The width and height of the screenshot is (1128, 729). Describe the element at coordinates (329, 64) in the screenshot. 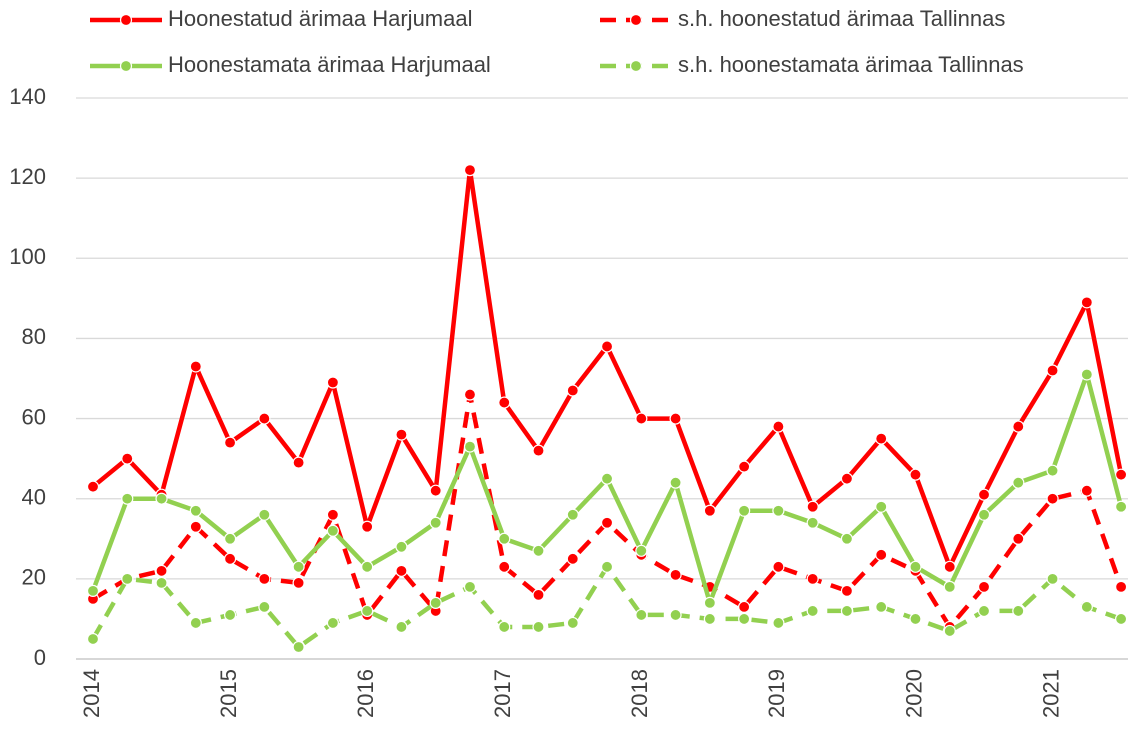

I see `legend-label: Hoonestamata ärimaa Harjumaal` at that location.